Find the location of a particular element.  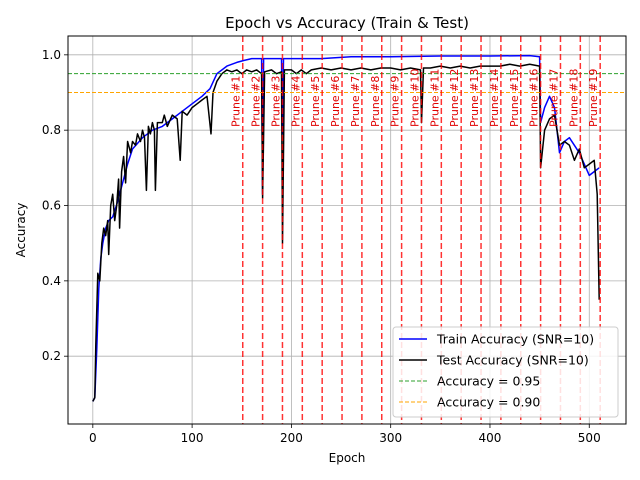

x-tick-label: 400 is located at coordinates (490, 438).